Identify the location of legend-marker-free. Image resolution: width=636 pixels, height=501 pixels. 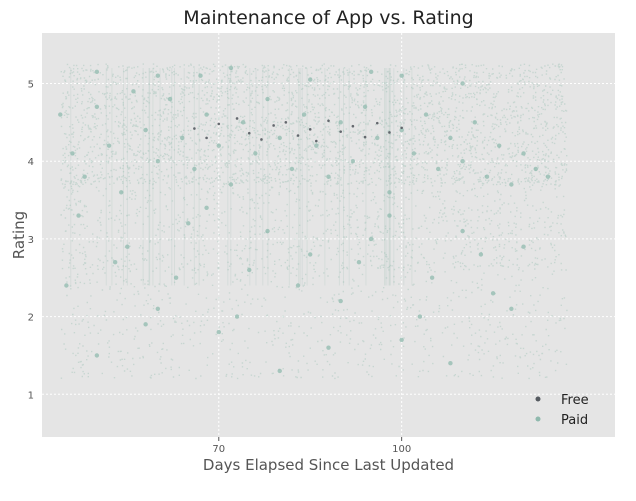
(538, 399).